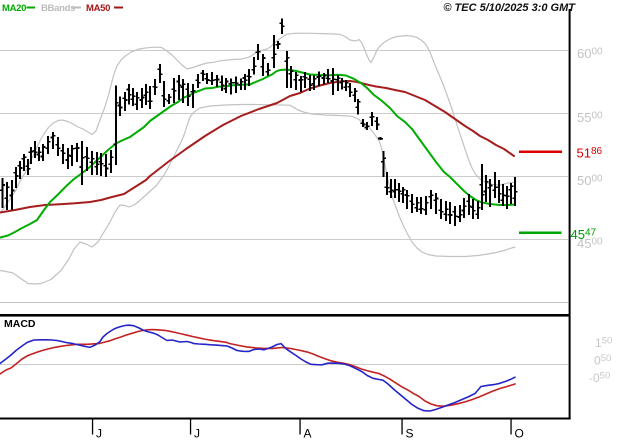 The width and height of the screenshot is (627, 445). I want to click on svg-text: MA20, so click(14, 8).